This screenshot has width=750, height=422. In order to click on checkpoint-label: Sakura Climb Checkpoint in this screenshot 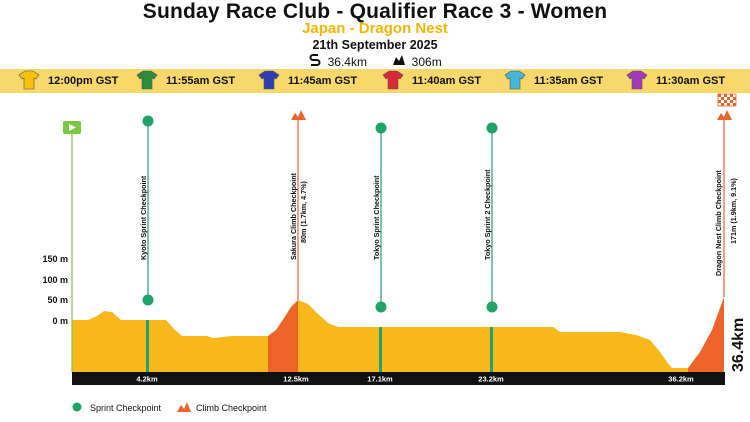, I will do `click(293, 216)`.